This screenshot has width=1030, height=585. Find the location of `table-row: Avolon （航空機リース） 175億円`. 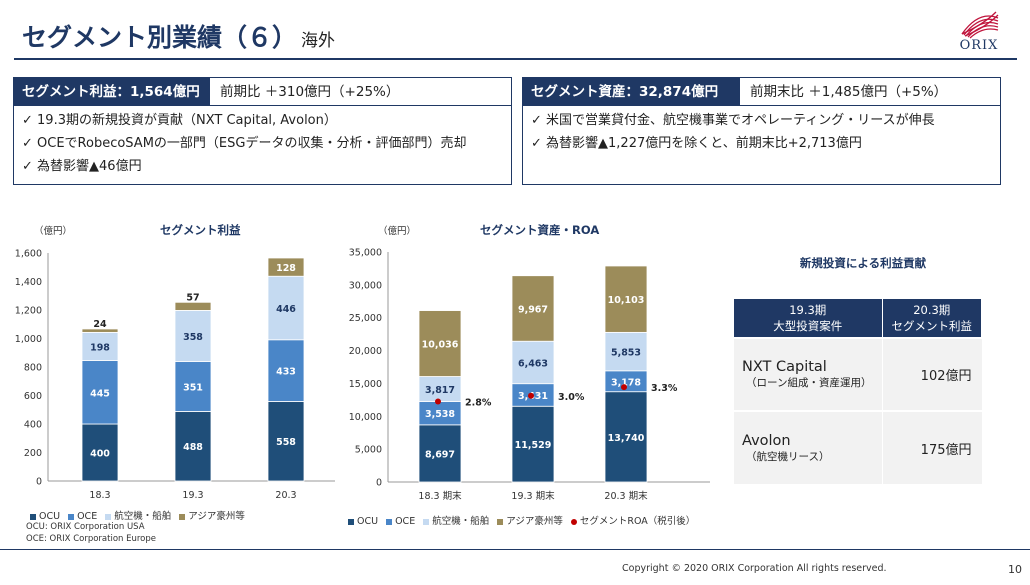

table-row: Avolon （航空機リース） 175億円 is located at coordinates (858, 447).